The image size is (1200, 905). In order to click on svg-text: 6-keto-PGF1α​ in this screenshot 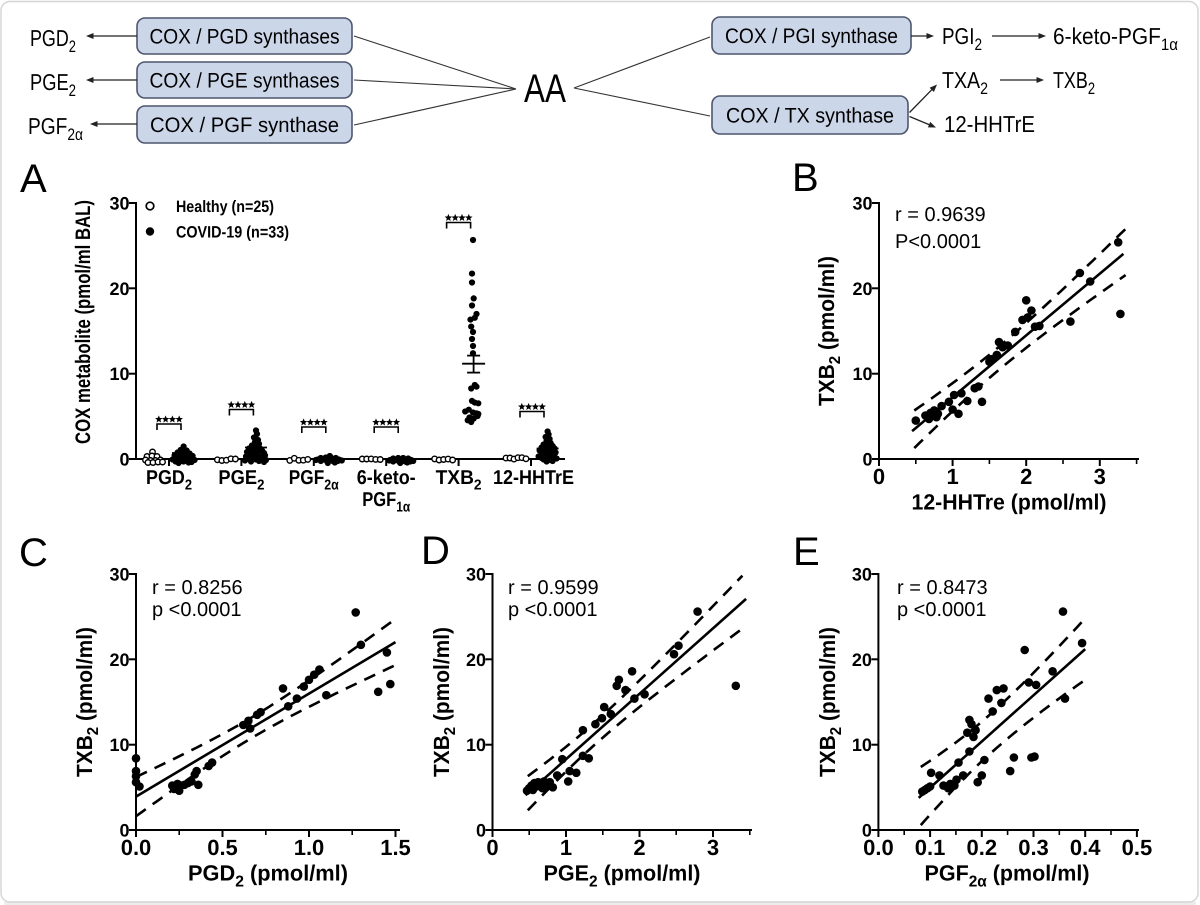, I will do `click(1115, 38)`.